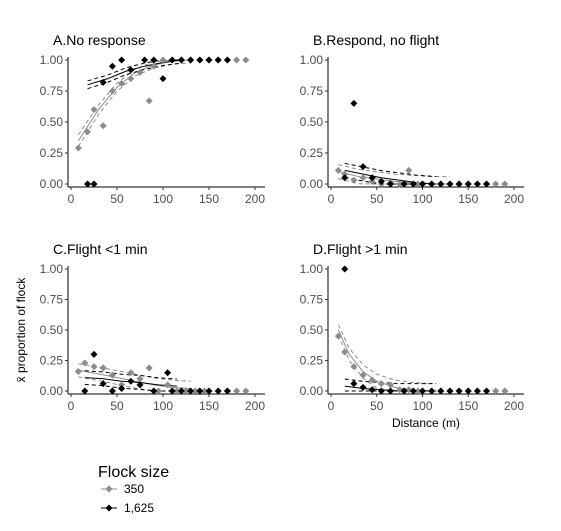 The height and width of the screenshot is (531, 561). What do you see at coordinates (312, 60) in the screenshot?
I see `y-tick-label: 1.00` at bounding box center [312, 60].